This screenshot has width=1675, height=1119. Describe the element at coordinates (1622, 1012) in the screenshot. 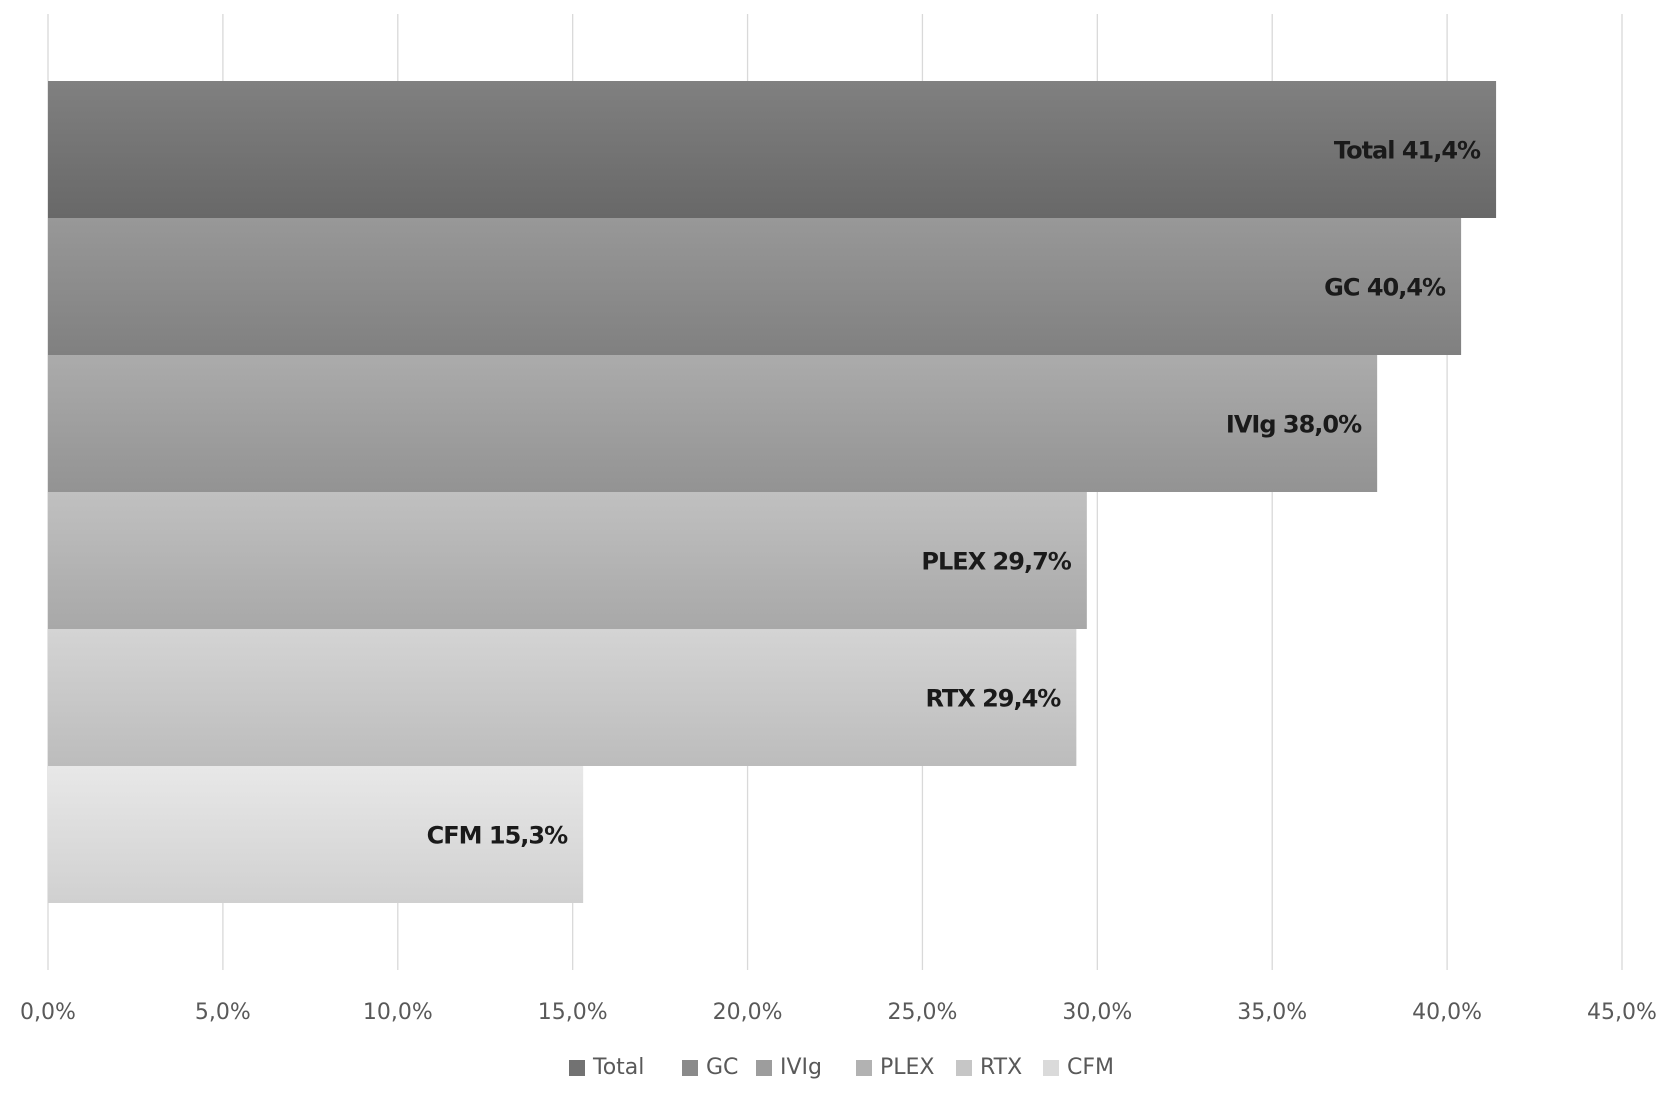

I see `x-tick-label: 45,0%` at that location.